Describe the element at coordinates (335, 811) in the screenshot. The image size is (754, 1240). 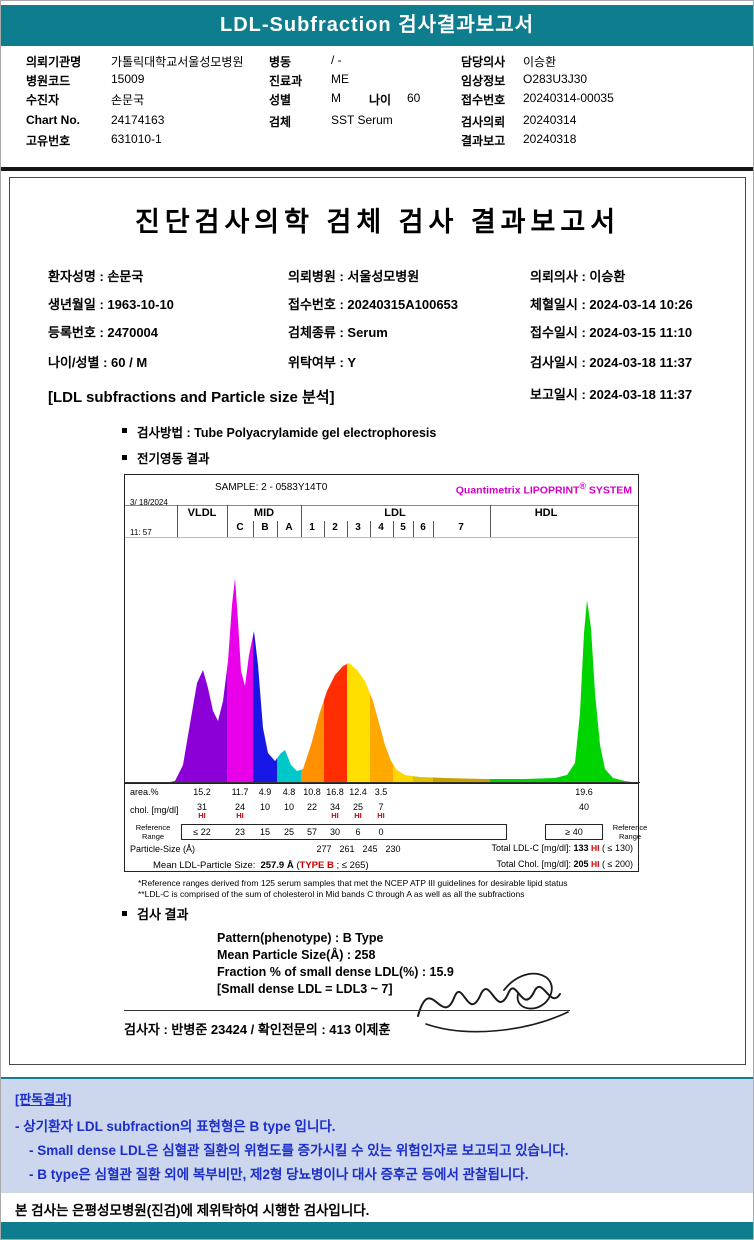
I see `chol-cell: 34 HI` at that location.